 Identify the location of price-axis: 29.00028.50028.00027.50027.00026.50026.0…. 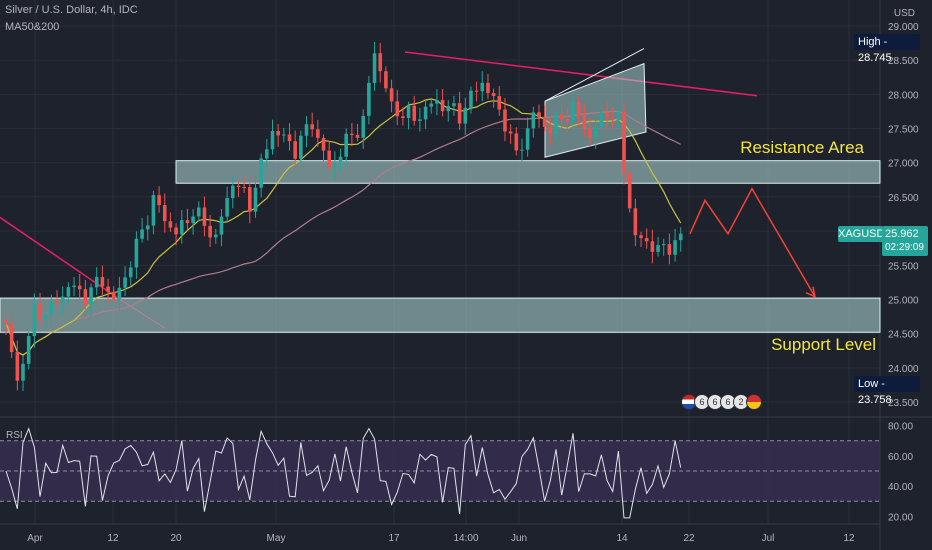
(903, 215).